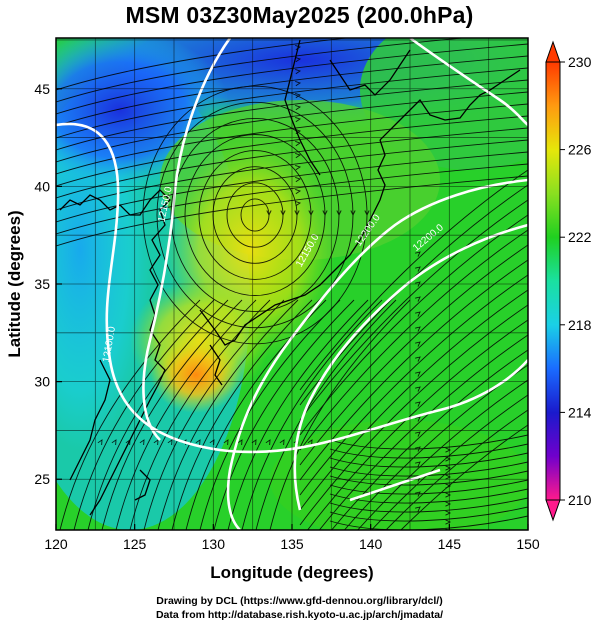 This screenshot has height=625, width=599. Describe the element at coordinates (56, 544) in the screenshot. I see `x-tick-label: 120` at that location.